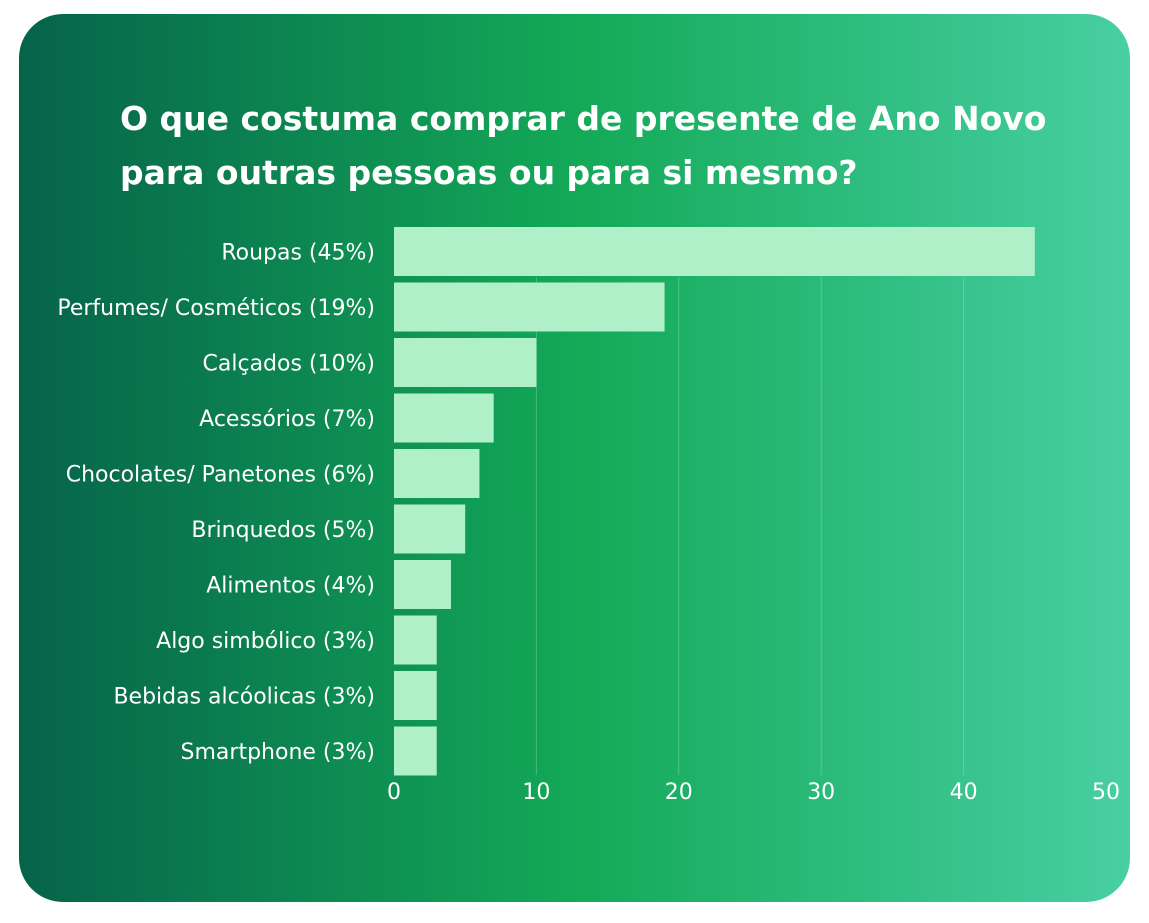 The height and width of the screenshot is (923, 1149). Describe the element at coordinates (394, 792) in the screenshot. I see `x-tick-label: 0` at that location.